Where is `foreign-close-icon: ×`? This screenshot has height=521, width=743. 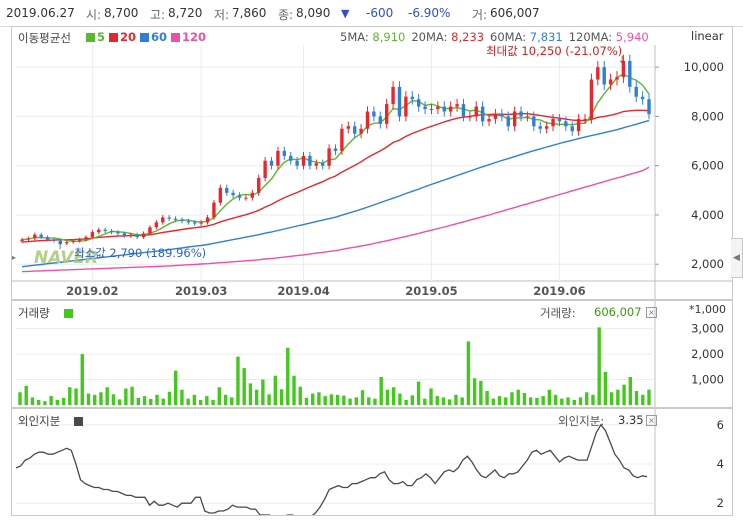
foreign-close-icon: × is located at coordinates (651, 420).